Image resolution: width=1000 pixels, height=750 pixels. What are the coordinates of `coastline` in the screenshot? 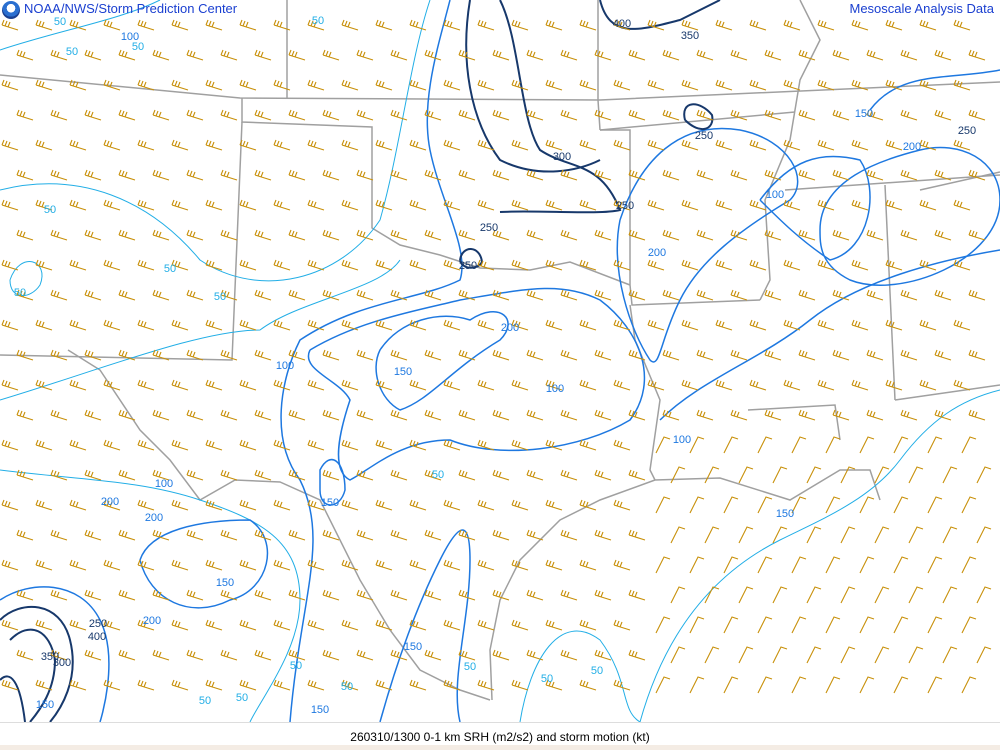 It's located at (685, 585).